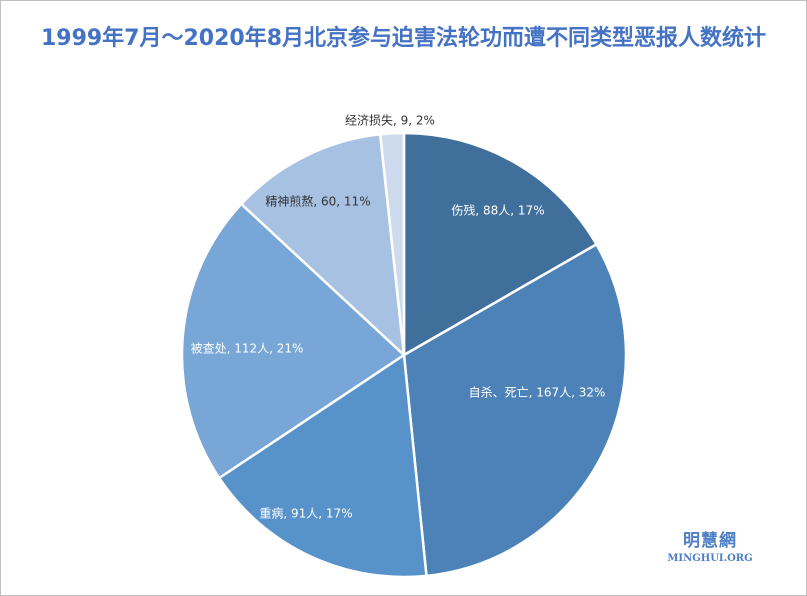 This screenshot has height=596, width=807. I want to click on chart-title: 1999年7月～2020年8月北京参与迫害法轮功而遭不同类型恶报人数统计, so click(403, 38).